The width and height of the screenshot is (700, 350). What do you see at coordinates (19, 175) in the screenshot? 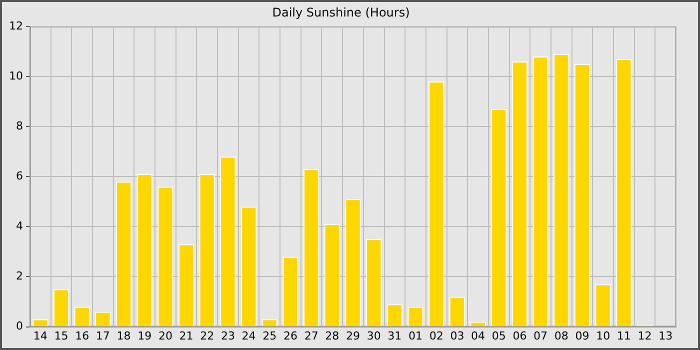
I see `y-tick-label: 6` at bounding box center [19, 175].